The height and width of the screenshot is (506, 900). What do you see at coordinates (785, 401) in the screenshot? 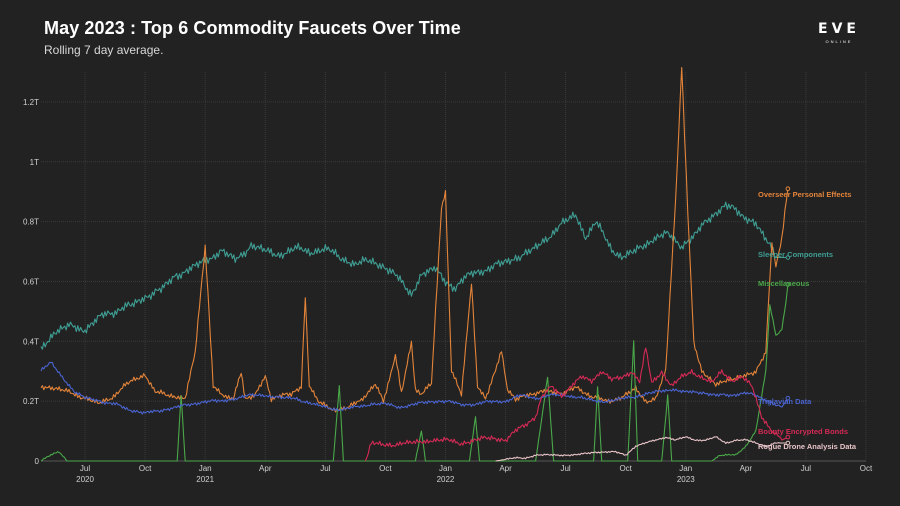
I see `series-label-triglavian-data: Triglavian Data` at bounding box center [785, 401].